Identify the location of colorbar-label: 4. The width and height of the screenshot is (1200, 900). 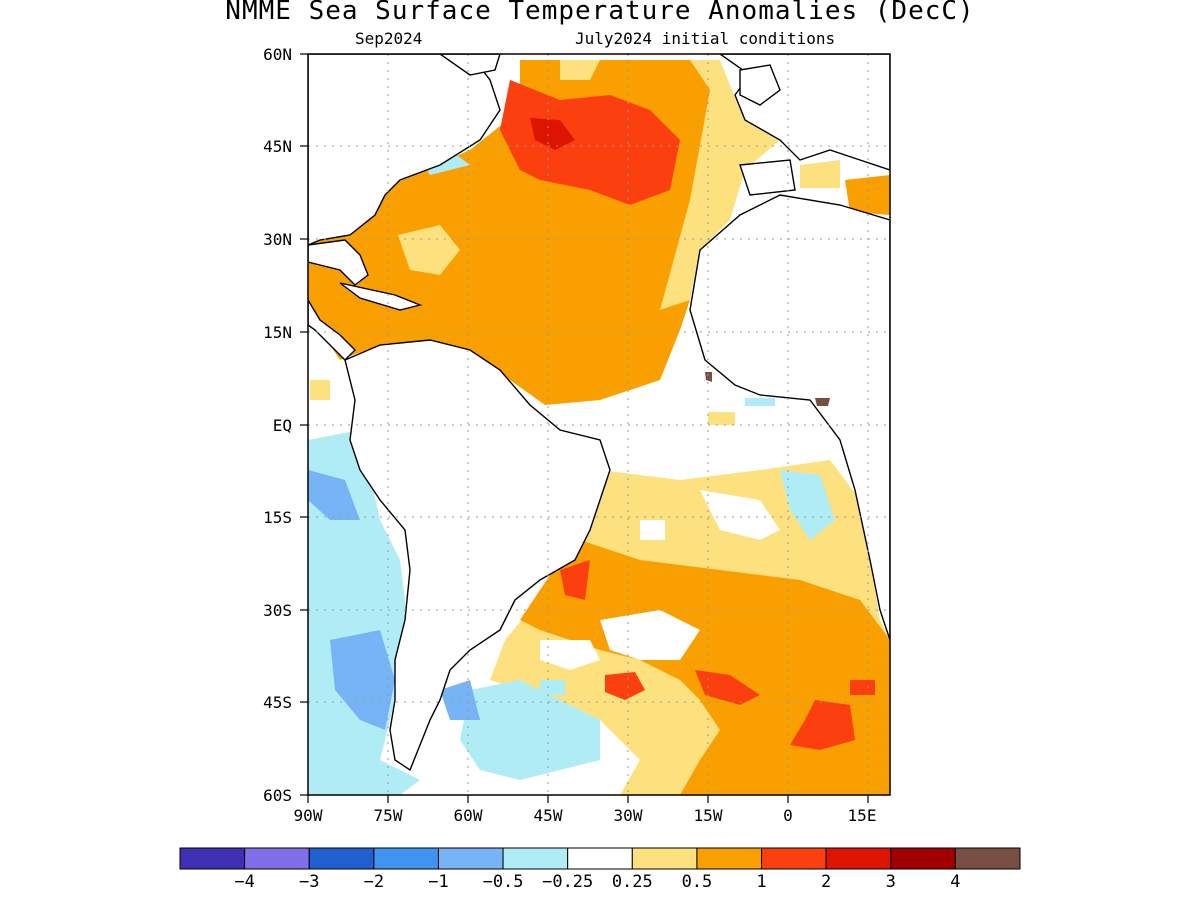
(955, 882).